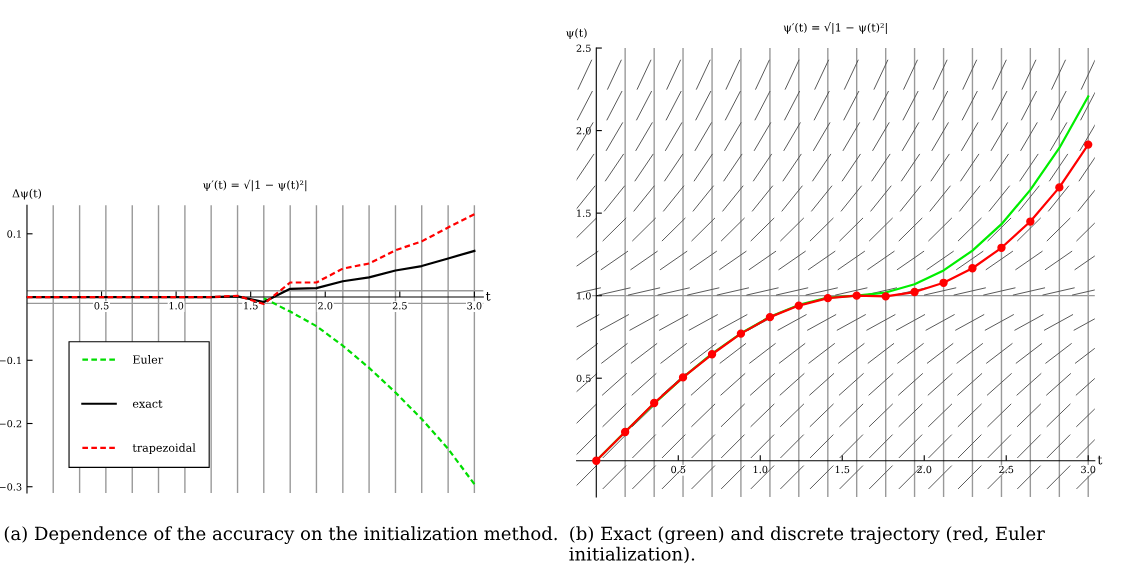 The image size is (1124, 572). I want to click on y-axis-title: ψ(t), so click(576, 34).